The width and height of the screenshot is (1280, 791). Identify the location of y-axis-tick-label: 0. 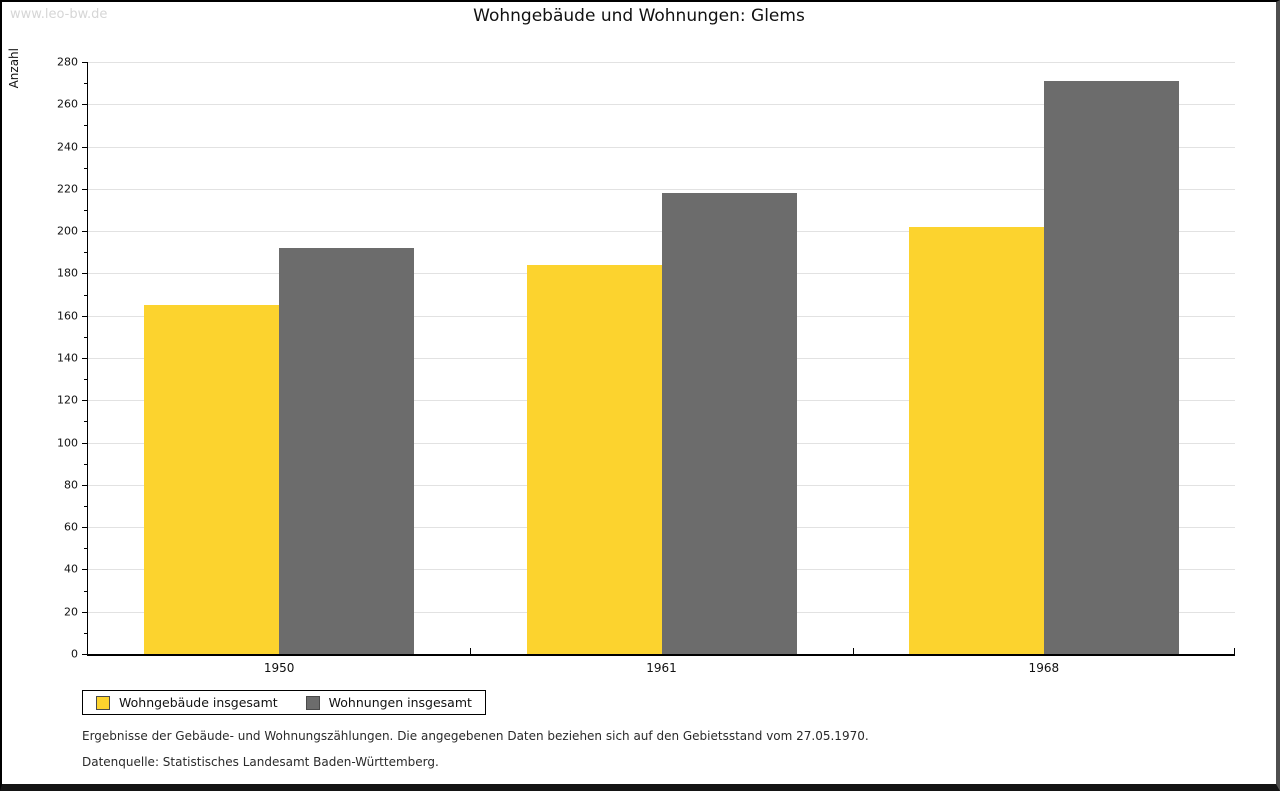
(74, 654).